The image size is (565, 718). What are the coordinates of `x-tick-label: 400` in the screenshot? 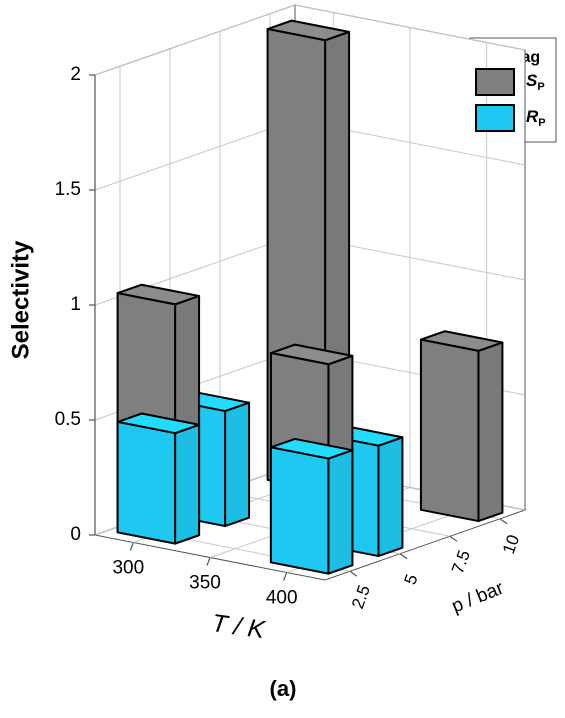 It's located at (282, 598).